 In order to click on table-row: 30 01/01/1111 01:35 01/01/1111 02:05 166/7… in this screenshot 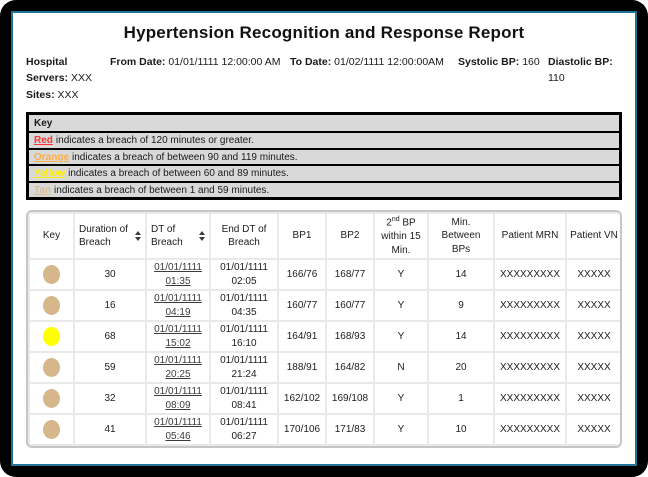, I will do `click(324, 275)`.